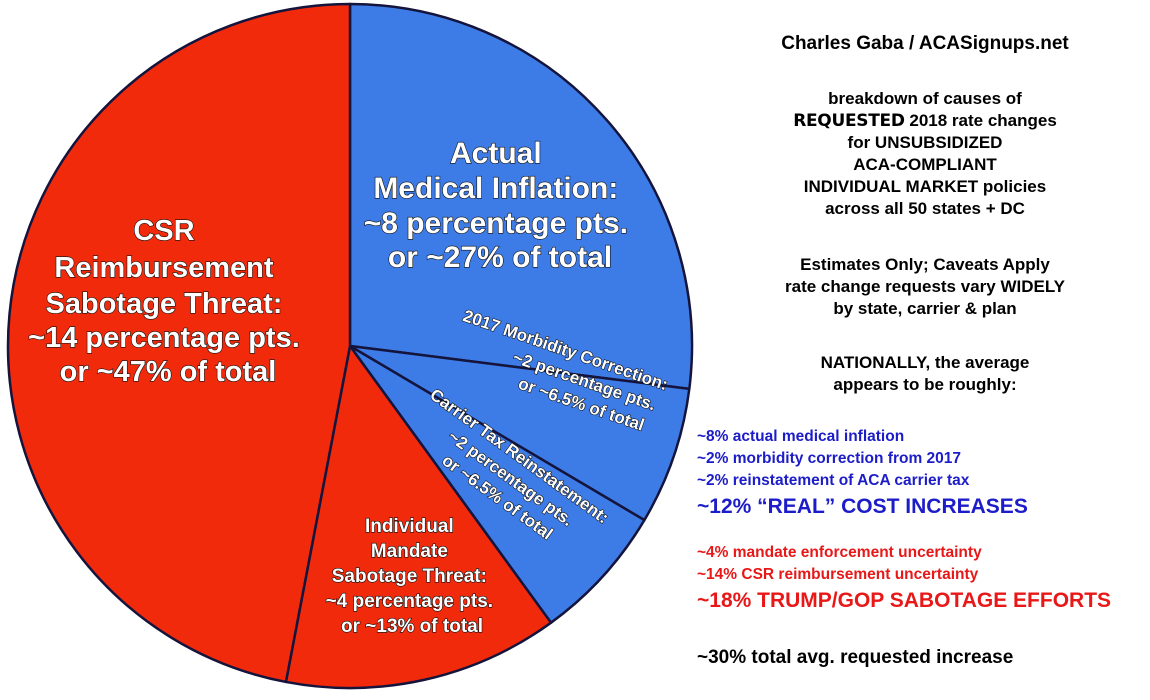 The image size is (1150, 700). Describe the element at coordinates (925, 208) in the screenshot. I see `description-line: across all 50 states + DC` at that location.